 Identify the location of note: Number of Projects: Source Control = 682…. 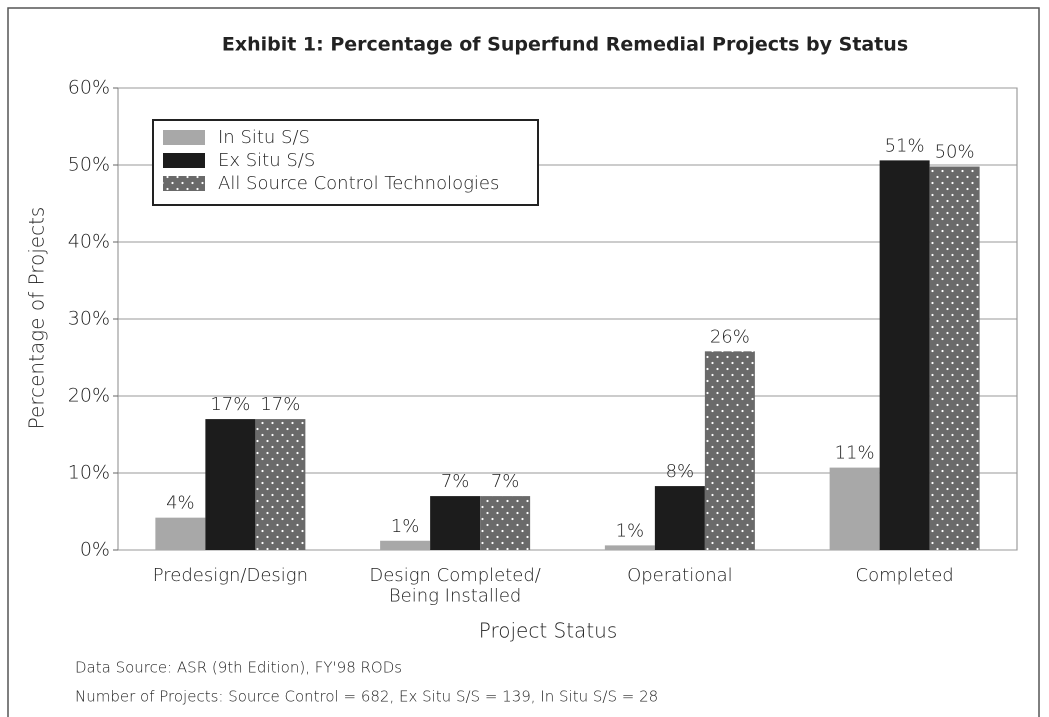
(366, 697).